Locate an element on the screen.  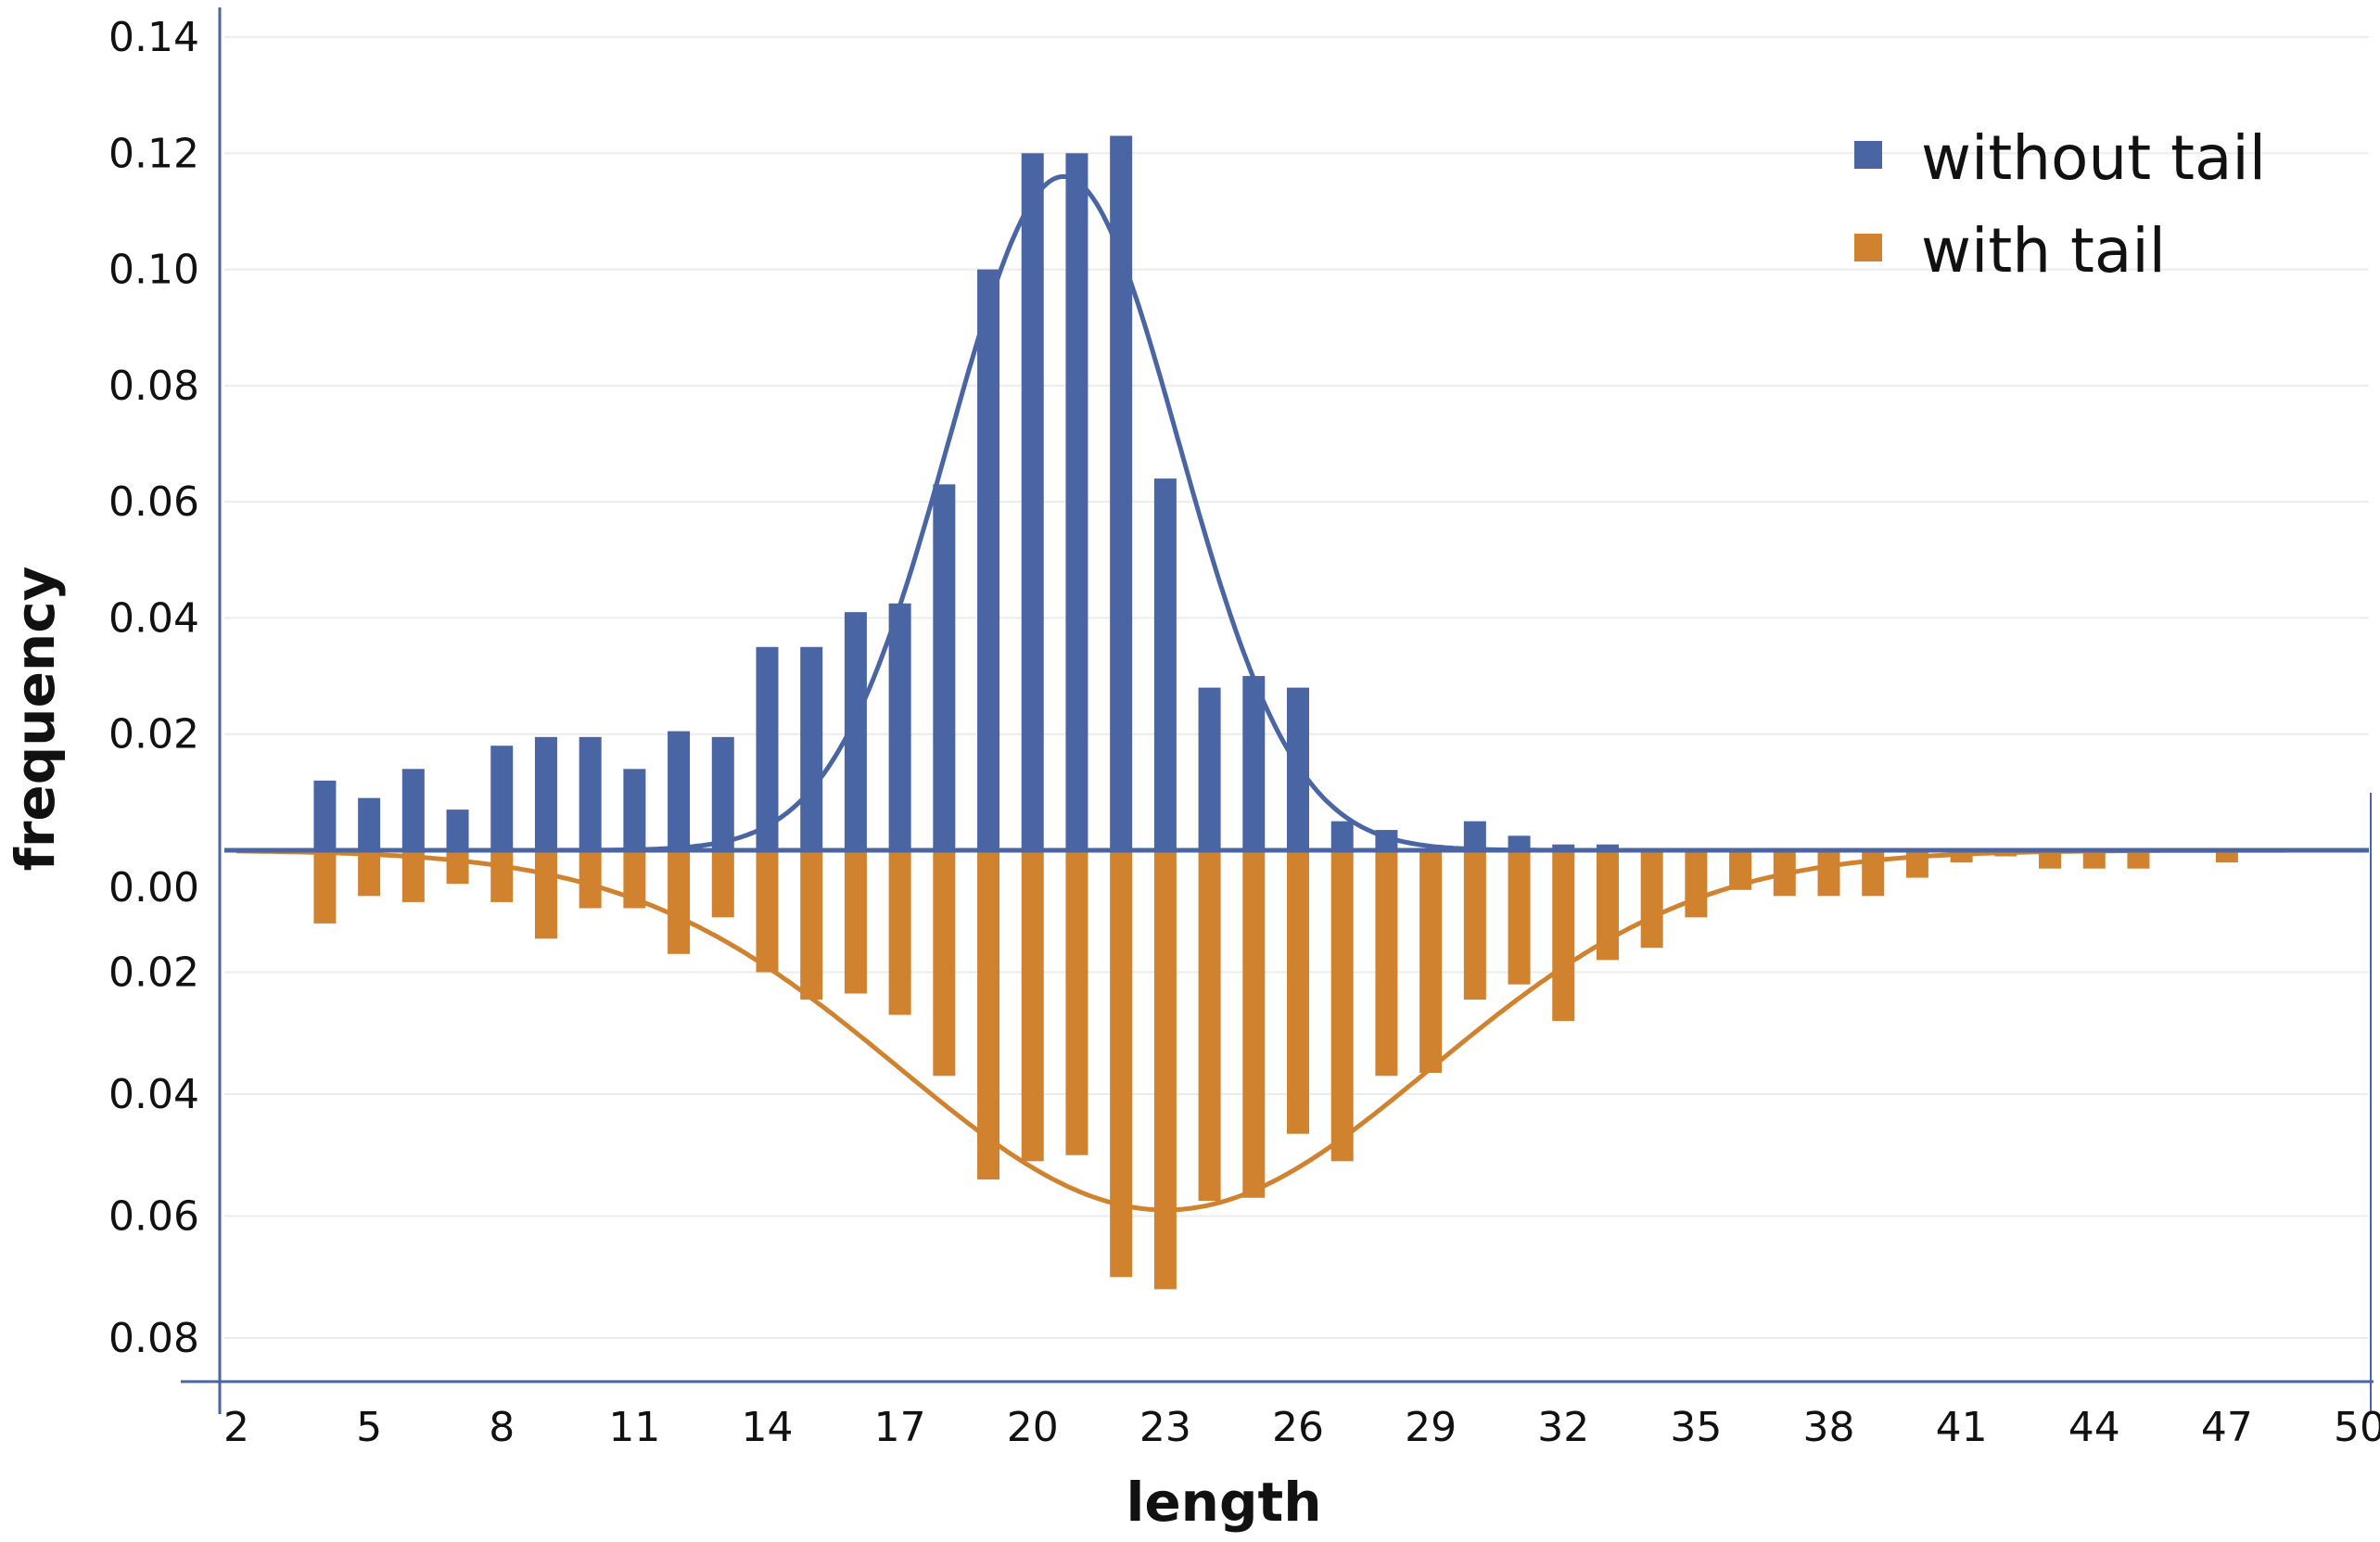
legend: without tail with tail is located at coordinates (2060, 204).